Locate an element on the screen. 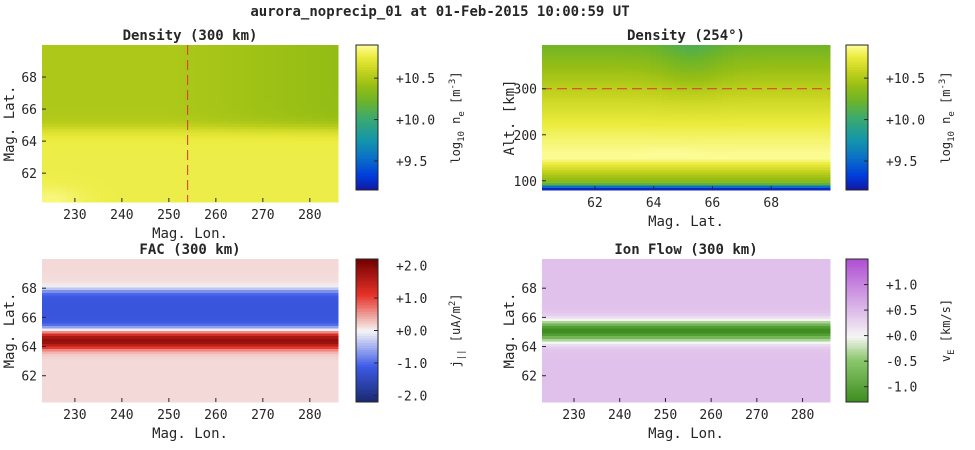 This screenshot has height=450, width=975. colorbar-label-text: ] is located at coordinates (456, 74).